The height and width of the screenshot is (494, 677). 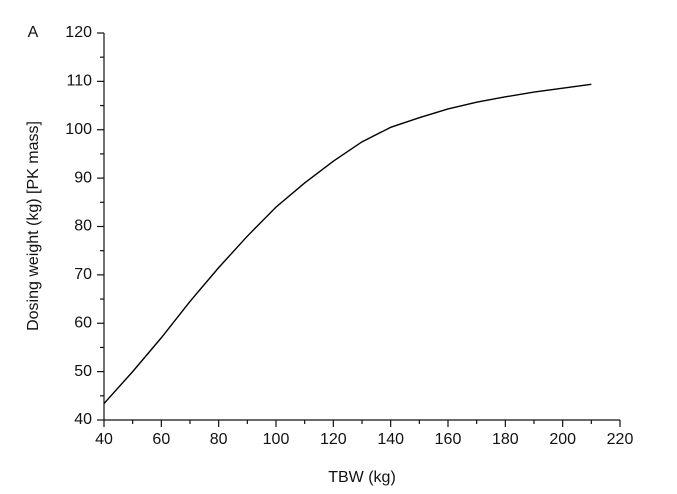 I want to click on x-tick-label: 160, so click(x=448, y=439).